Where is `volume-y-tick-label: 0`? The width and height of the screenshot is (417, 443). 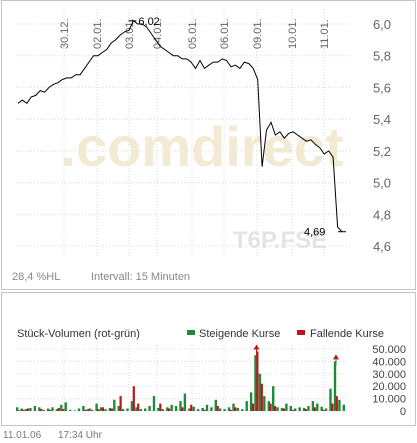 volume-y-tick-label: 0 is located at coordinates (403, 412).